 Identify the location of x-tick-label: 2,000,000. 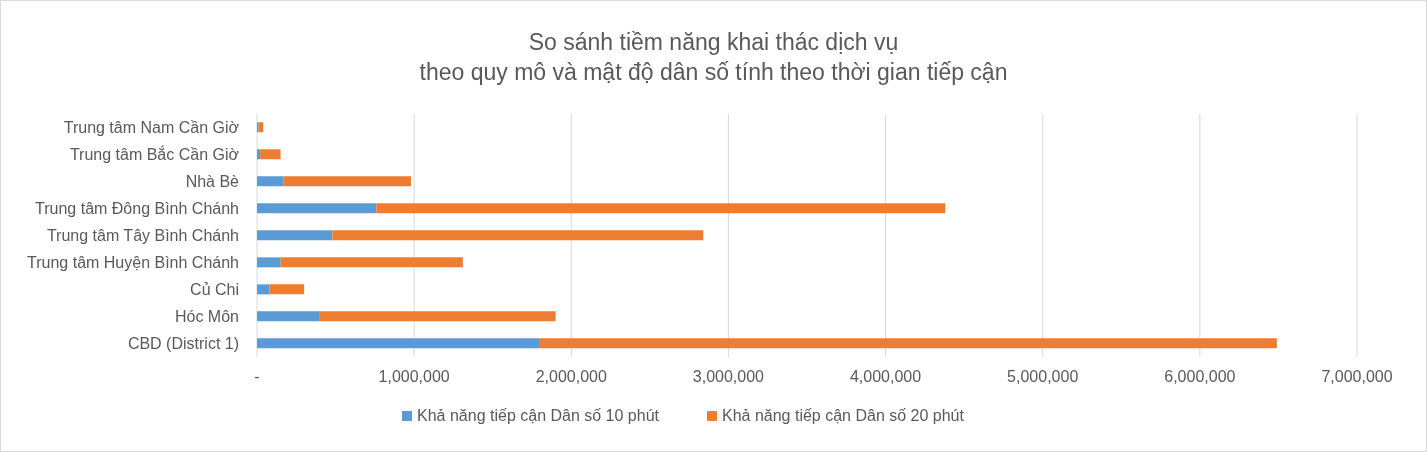
(571, 377).